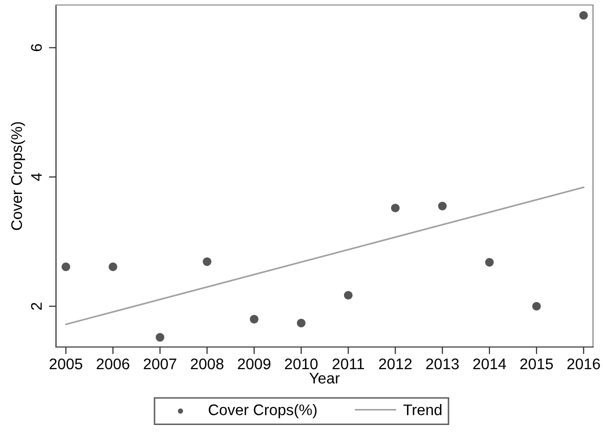 Image resolution: width=603 pixels, height=432 pixels. What do you see at coordinates (160, 364) in the screenshot?
I see `x-tick-label: 2007` at bounding box center [160, 364].